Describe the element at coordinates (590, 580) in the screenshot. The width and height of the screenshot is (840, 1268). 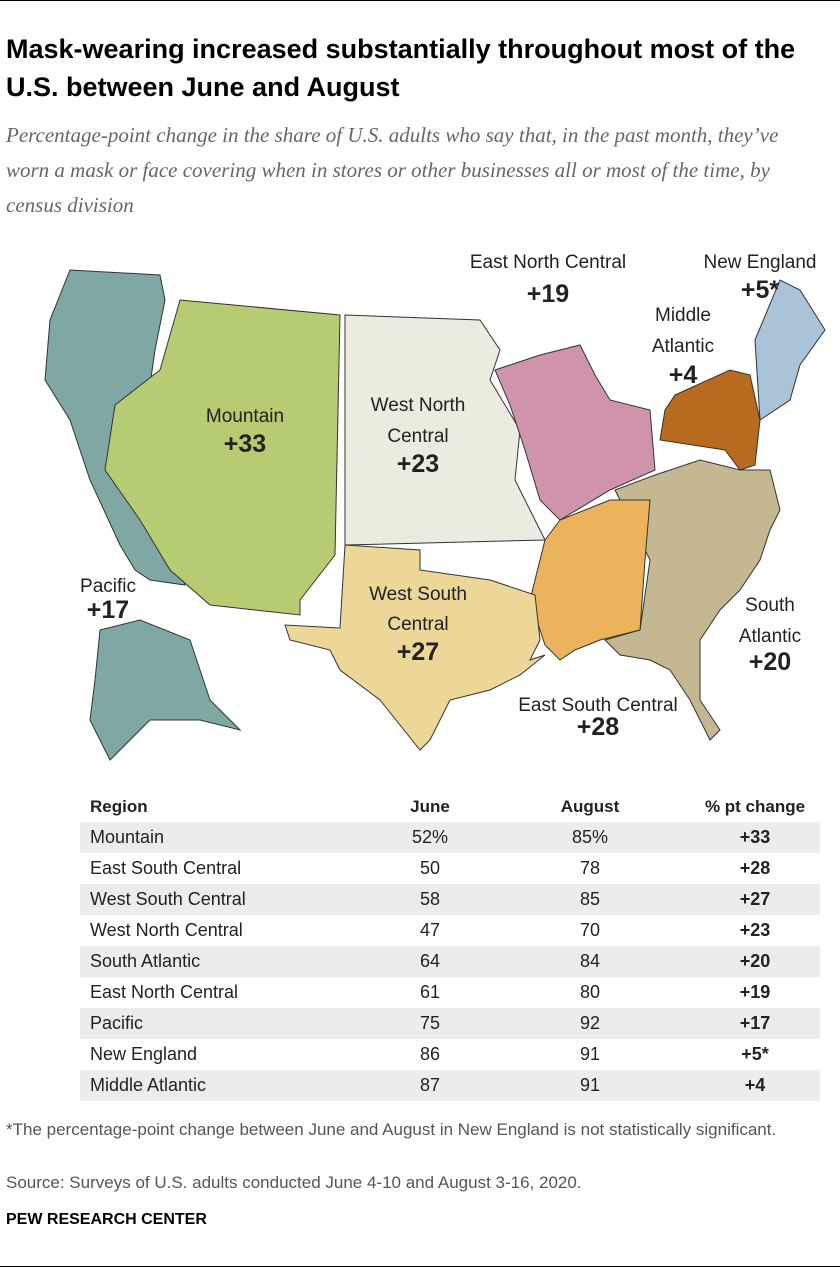
I see `region-east-south-central` at that location.